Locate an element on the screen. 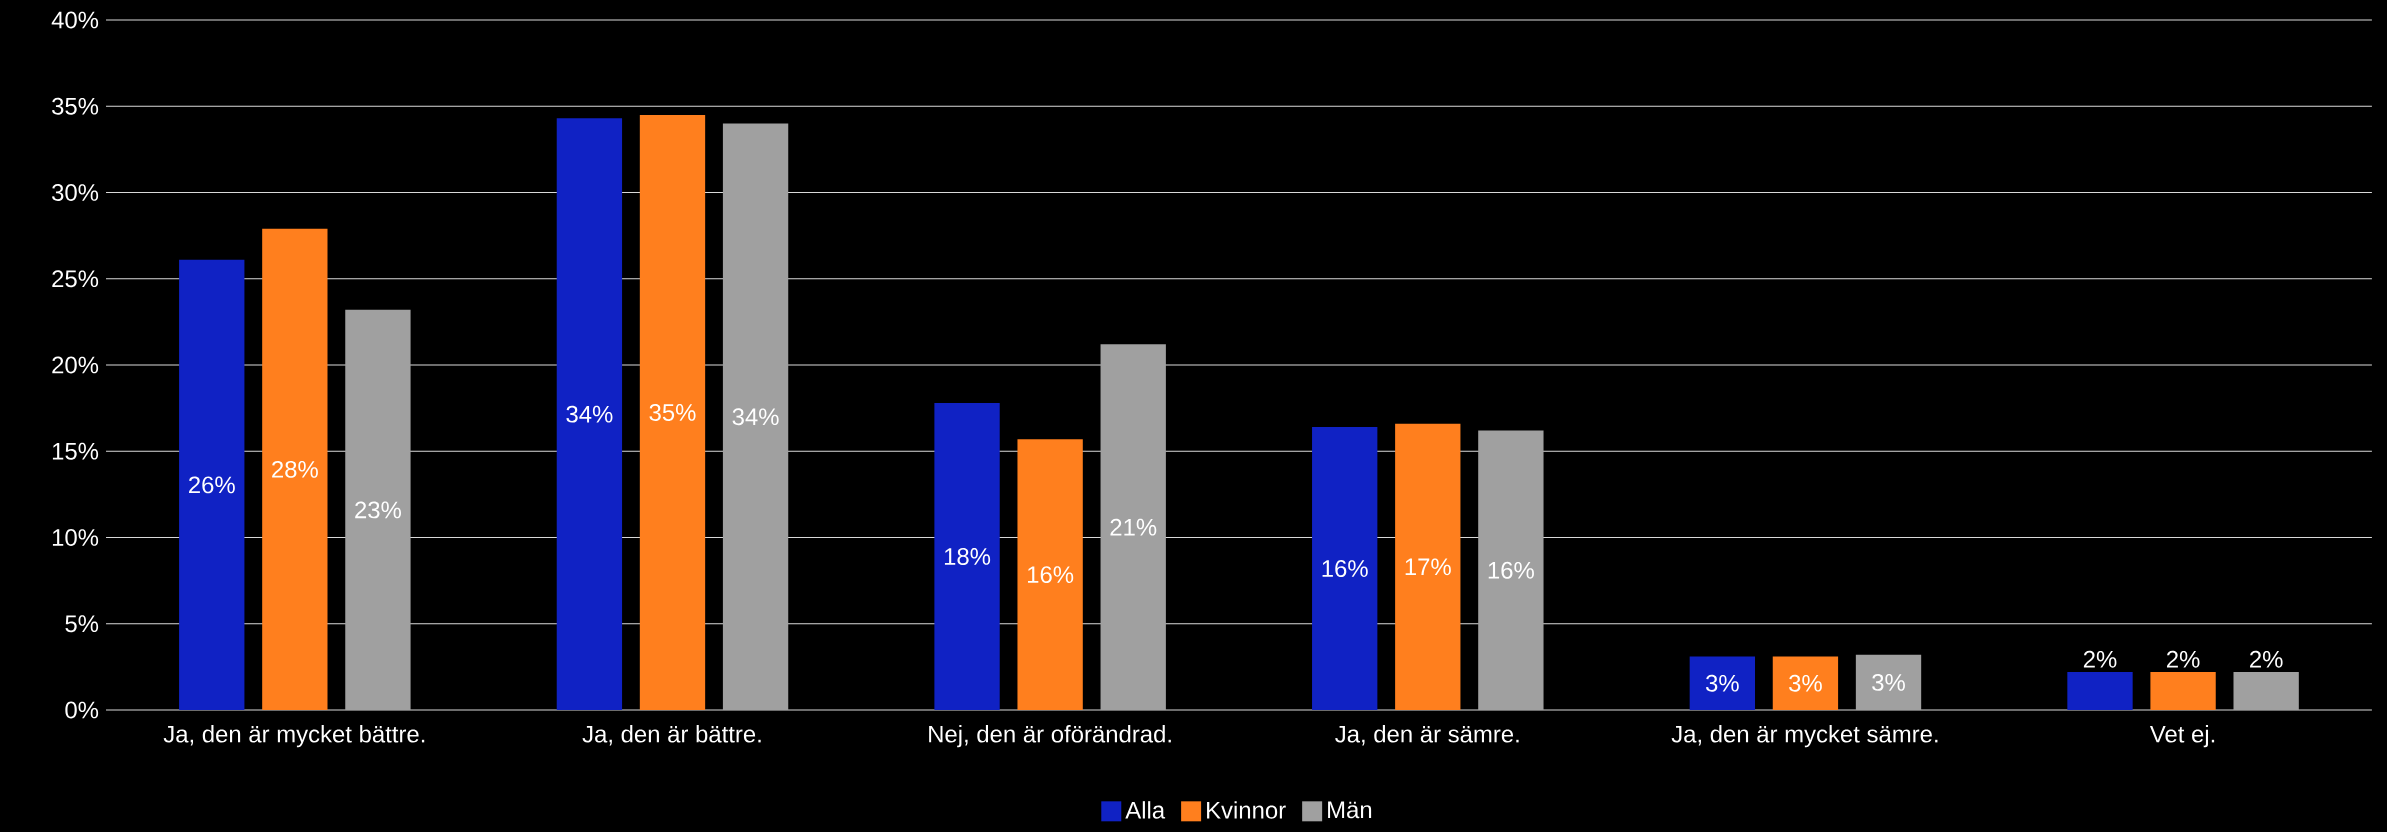  y-tick-label: 5% is located at coordinates (82, 624).